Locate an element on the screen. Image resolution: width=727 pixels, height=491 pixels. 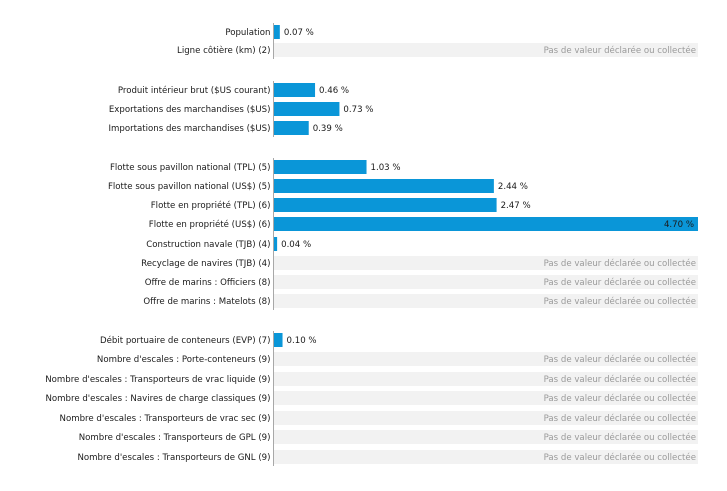
row-label: Exportations des marchandises ($US) is located at coordinates (190, 110).